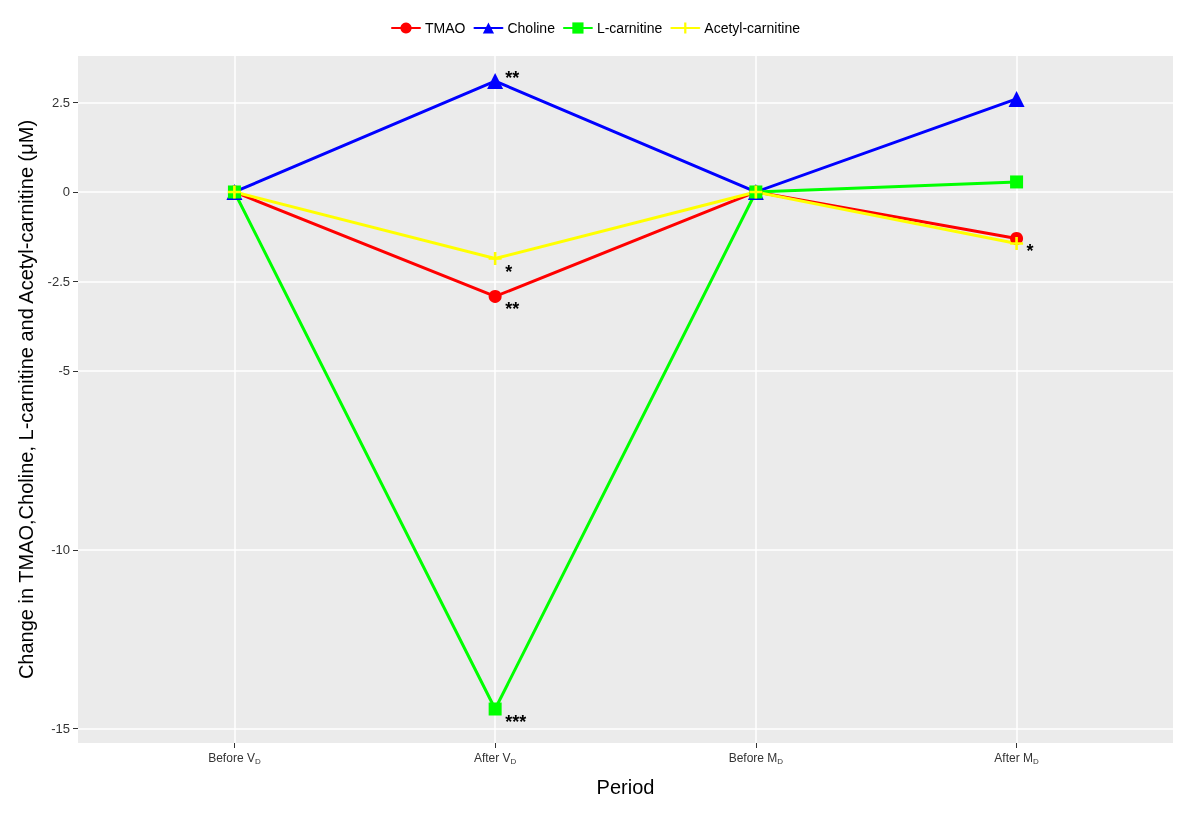  I want to click on y-axis-title: Change in TMAO,Choline, L-carnitine and Acetyl-carnitine (μM), so click(26, 399).